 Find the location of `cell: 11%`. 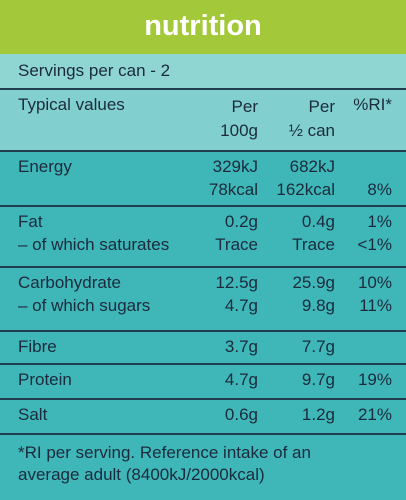

cell: 11% is located at coordinates (375, 305).